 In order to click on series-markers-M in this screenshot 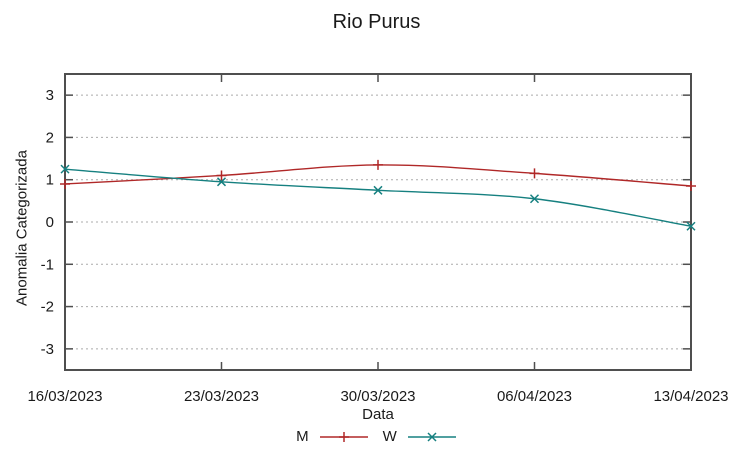, I will do `click(378, 175)`.